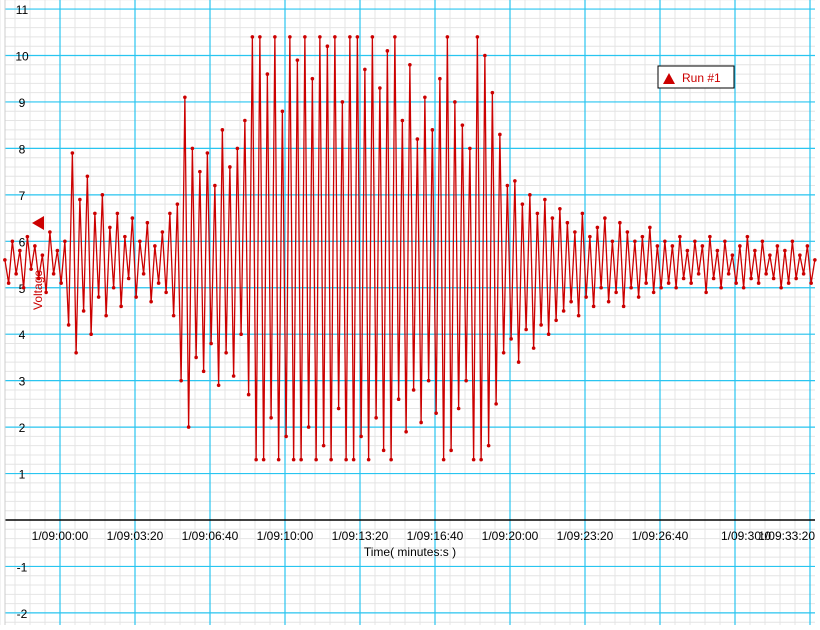  Describe the element at coordinates (135, 536) in the screenshot. I see `x-tick-label: 1/09:03:20` at that location.